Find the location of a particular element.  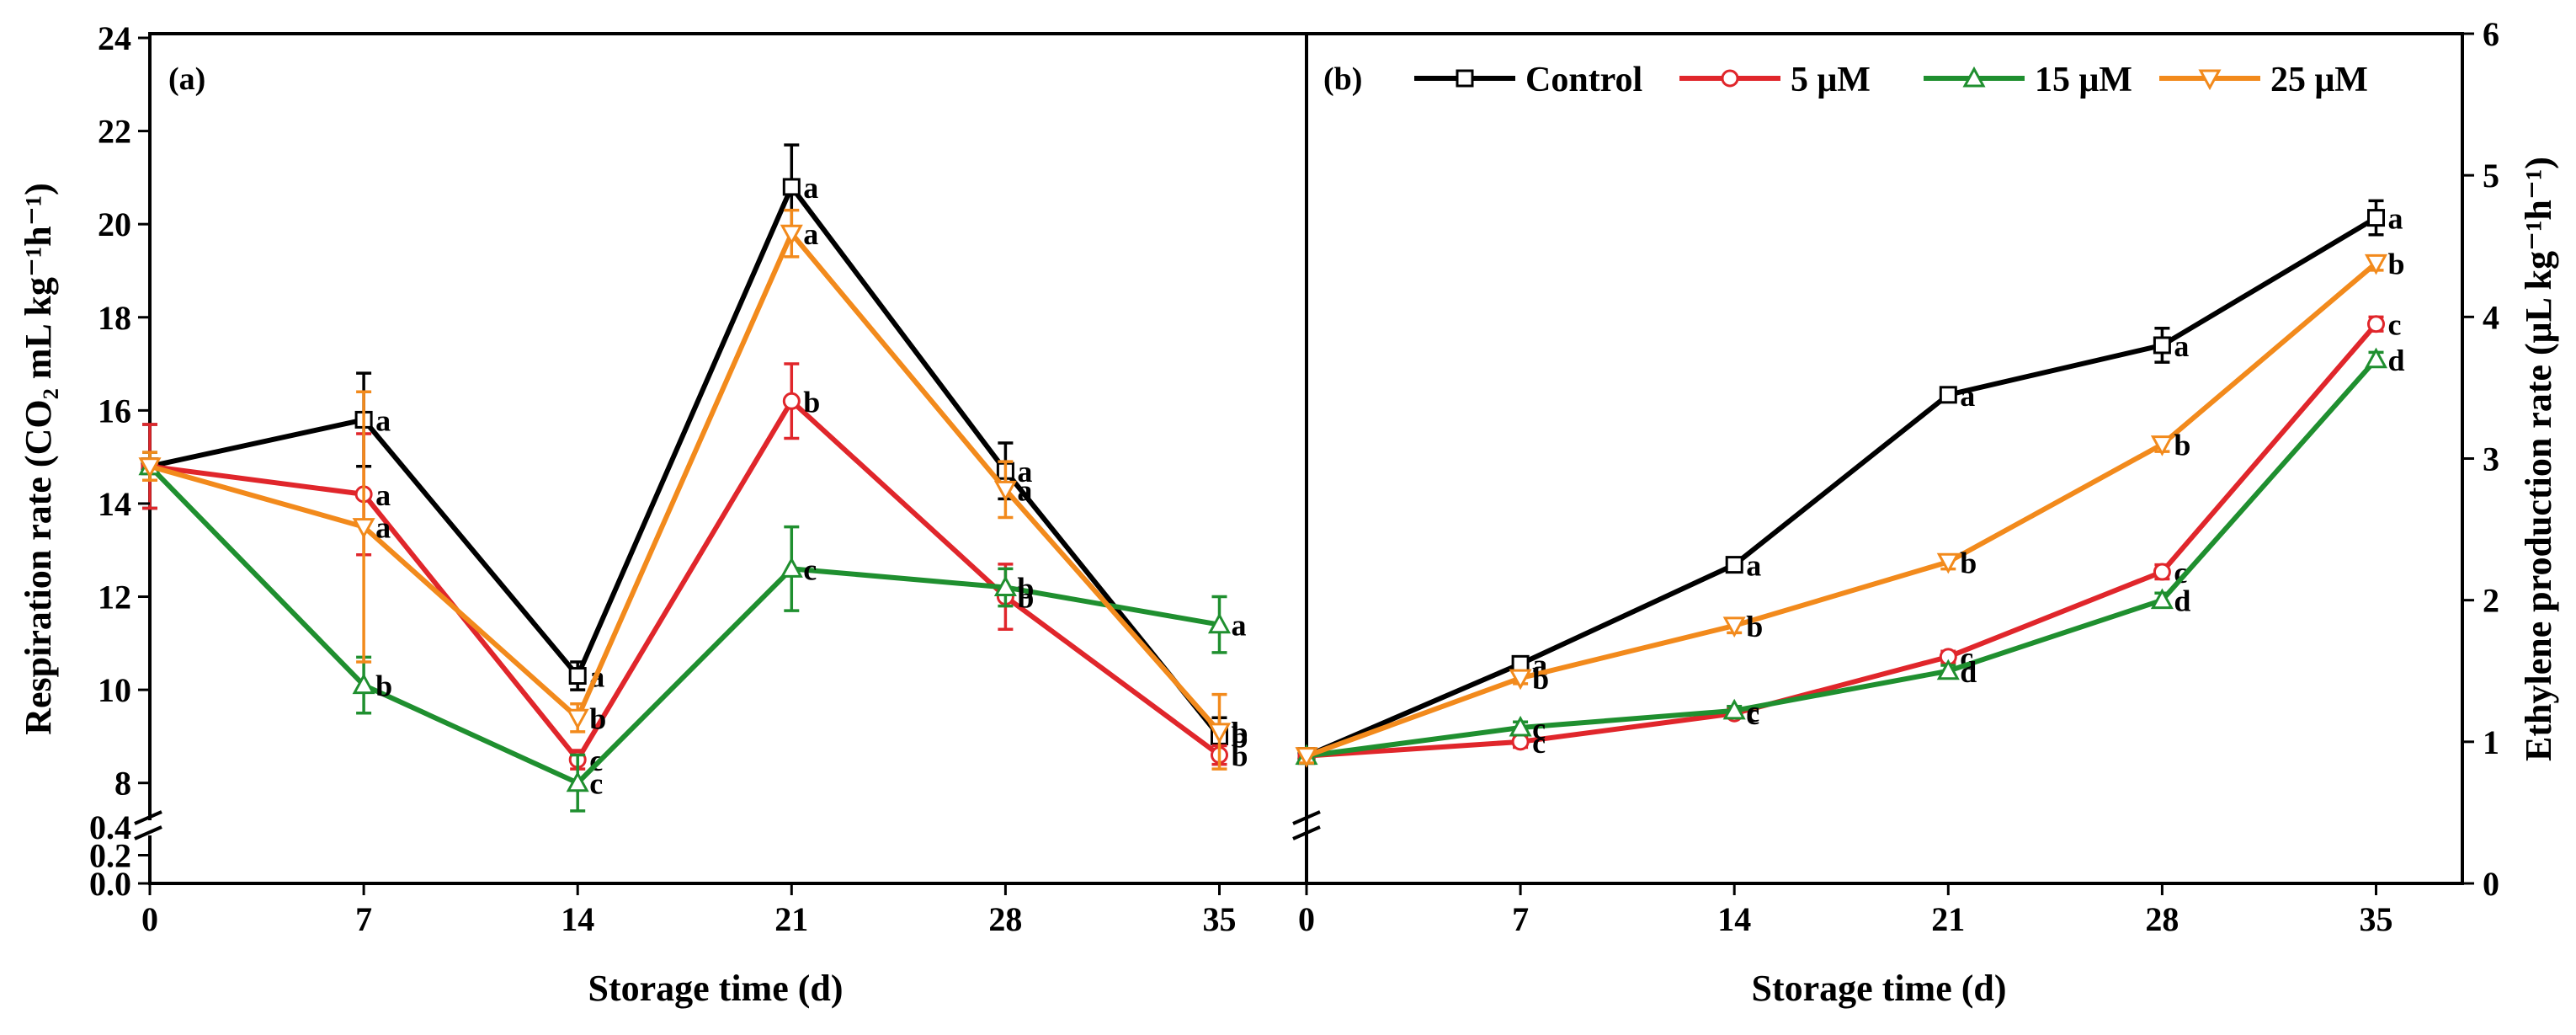

y-tick-label: 0.0 is located at coordinates (110, 884).